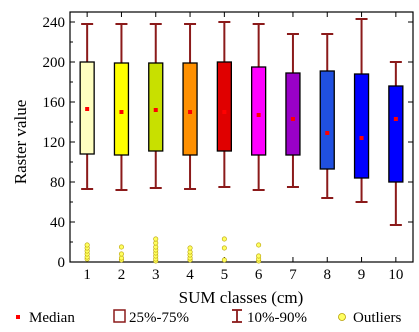 Image resolution: width=419 pixels, height=332 pixels. What do you see at coordinates (241, 297) in the screenshot?
I see `x-axis-title: SUM classes (cm)` at bounding box center [241, 297].